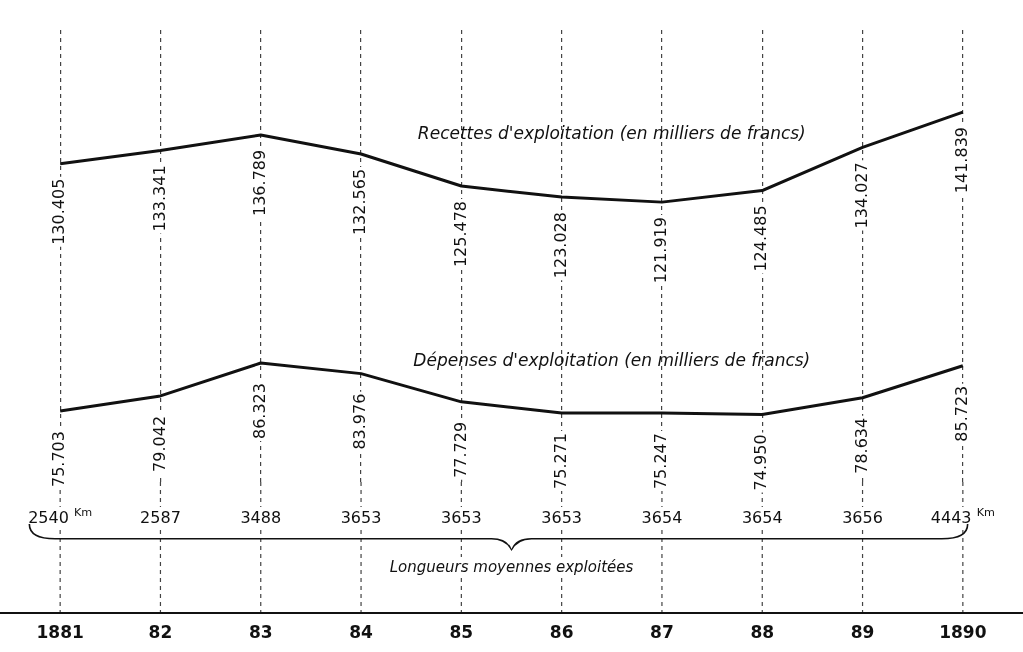 This screenshot has height=652, width=1023. What do you see at coordinates (761, 238) in the screenshot?
I see `data-label: 124.485` at bounding box center [761, 238].